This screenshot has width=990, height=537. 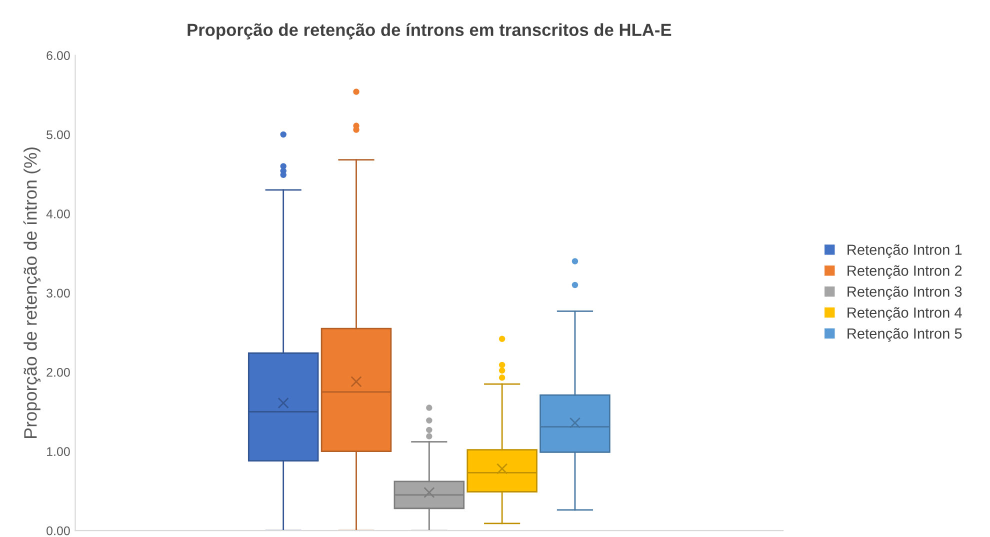 I want to click on y-tick-label: 3.00, so click(x=58, y=293).